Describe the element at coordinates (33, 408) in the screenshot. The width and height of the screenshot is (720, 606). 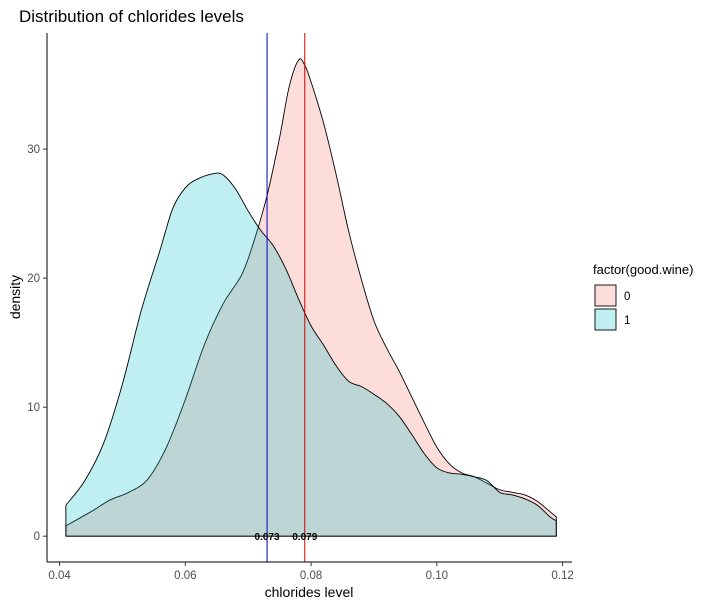
I see `y-tick-label: 10` at that location.